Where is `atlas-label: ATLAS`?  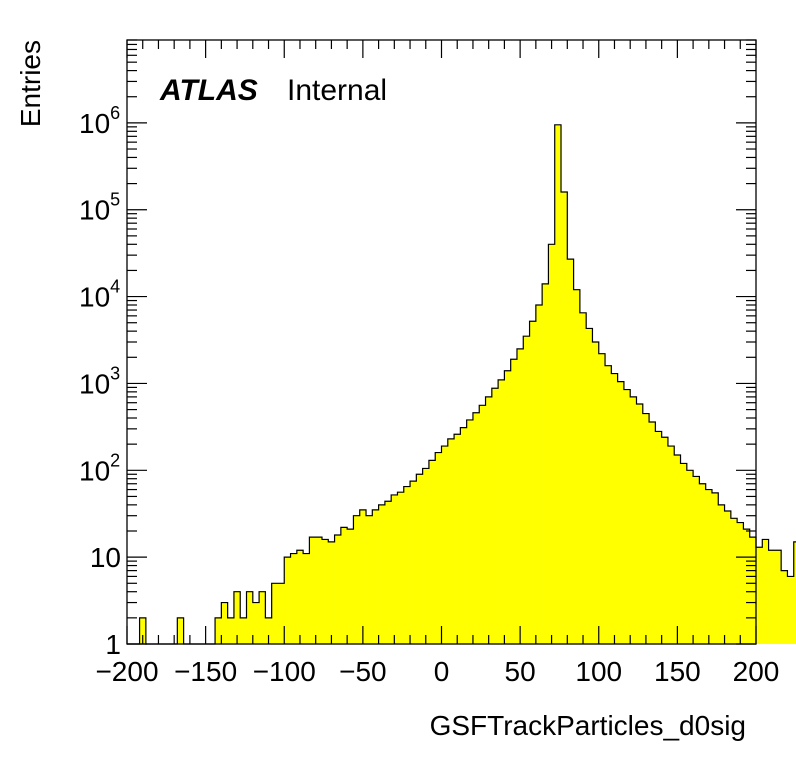
atlas-label: ATLAS is located at coordinates (208, 90).